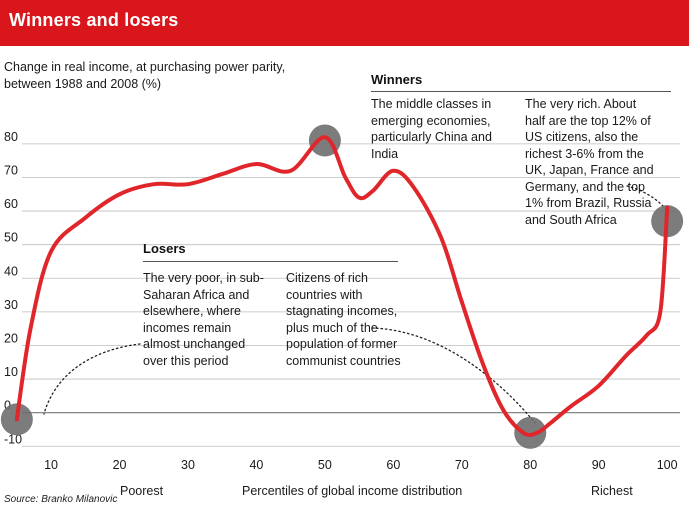 The image size is (689, 512). I want to click on y-tick-label: 30, so click(11, 305).